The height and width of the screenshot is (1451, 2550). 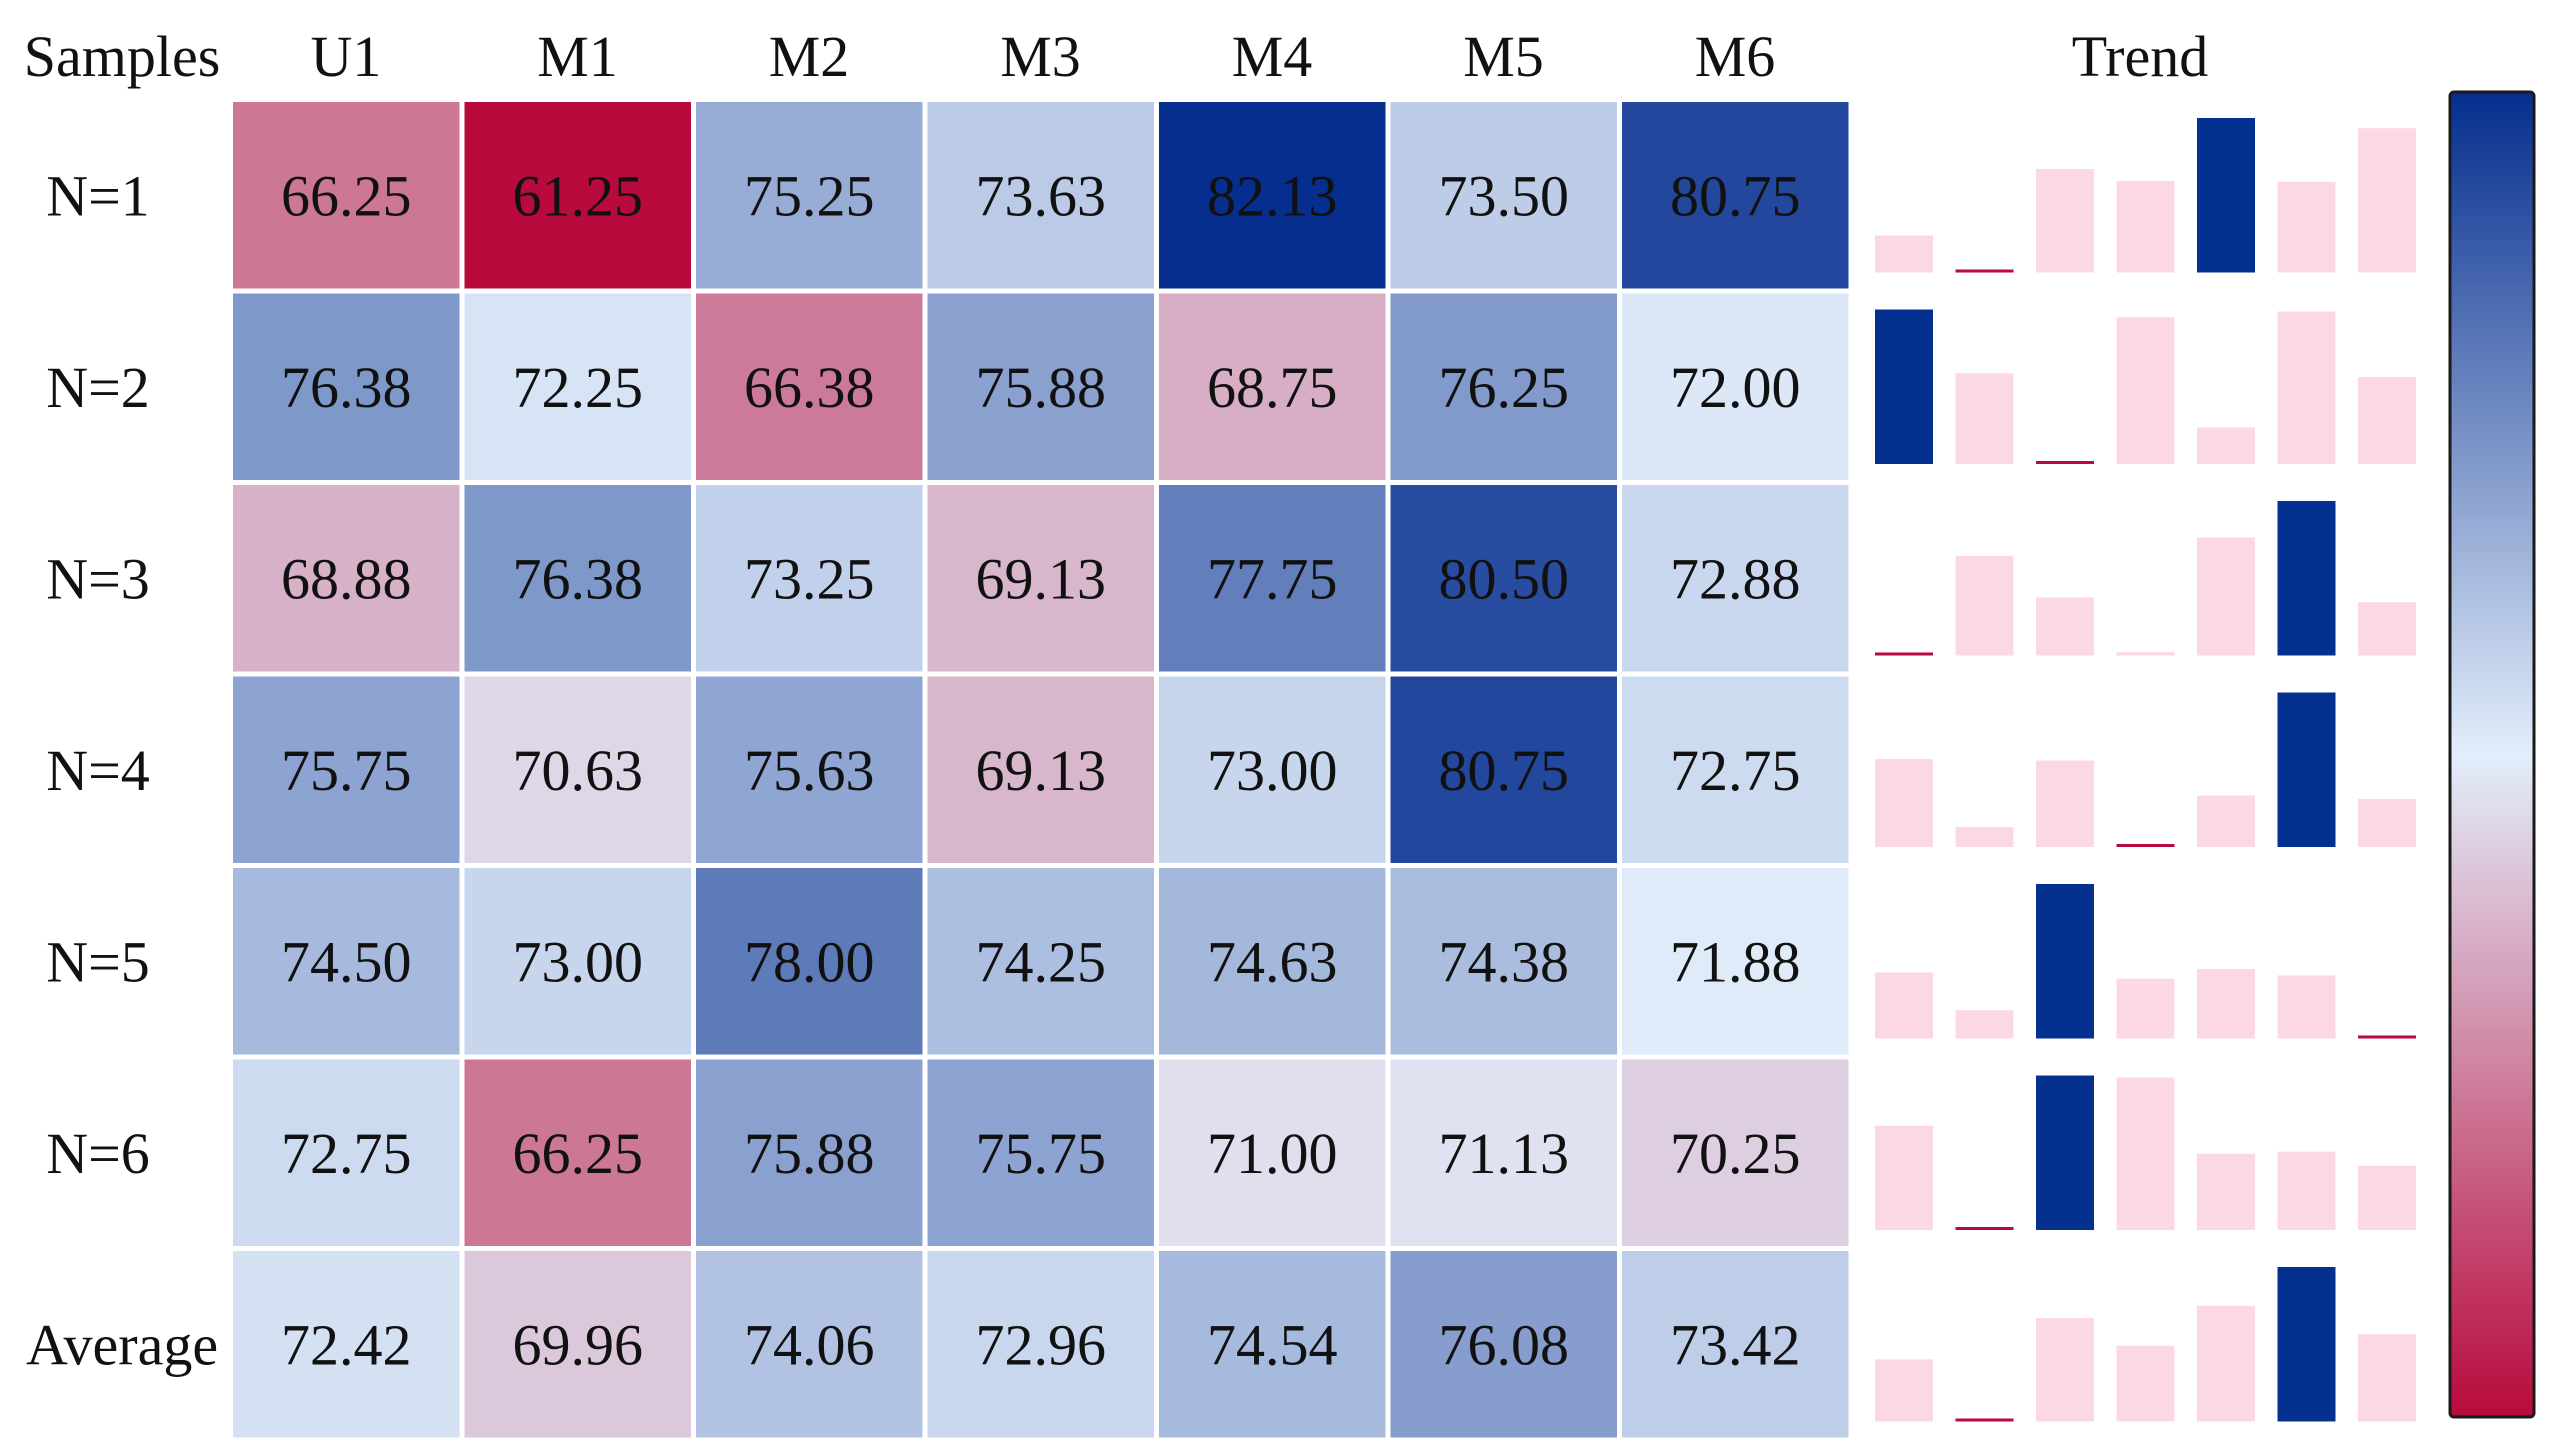 I want to click on trend-bar-n2-m1, so click(x=1984, y=418).